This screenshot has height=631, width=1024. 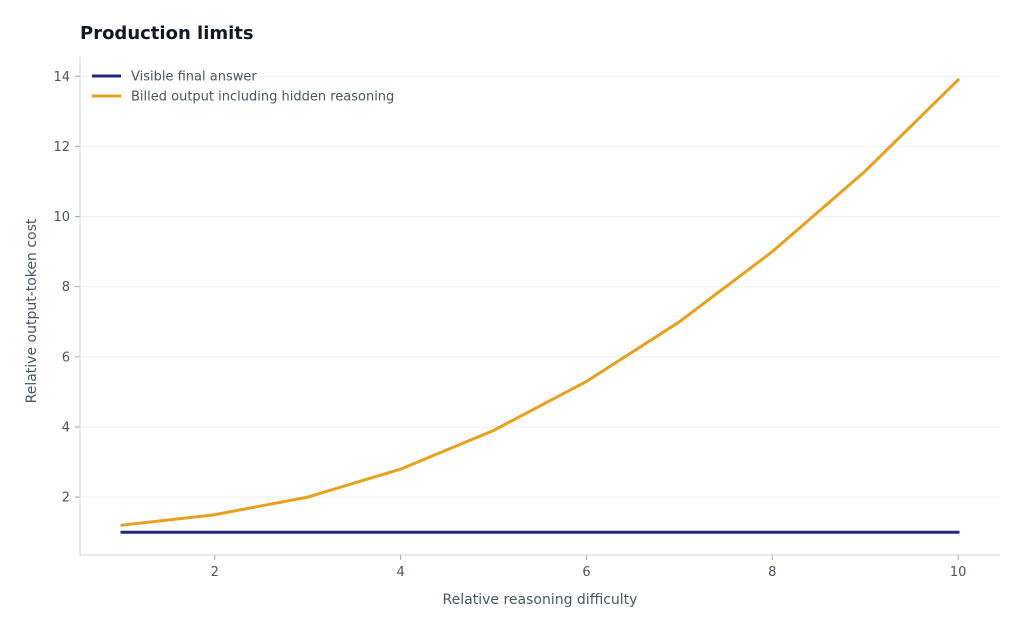 What do you see at coordinates (61, 77) in the screenshot?
I see `y-tick-label: 14` at bounding box center [61, 77].